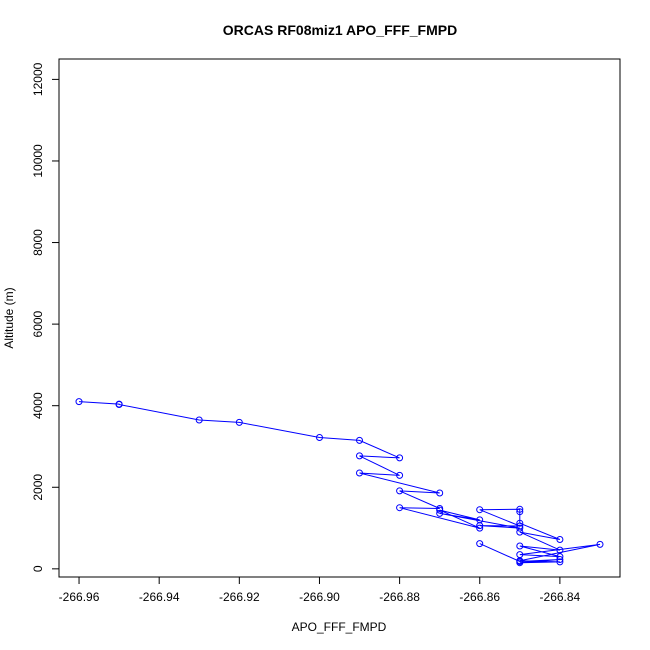 This screenshot has height=650, width=650. Describe the element at coordinates (560, 597) in the screenshot. I see `x-tick-label: -266.84` at that location.